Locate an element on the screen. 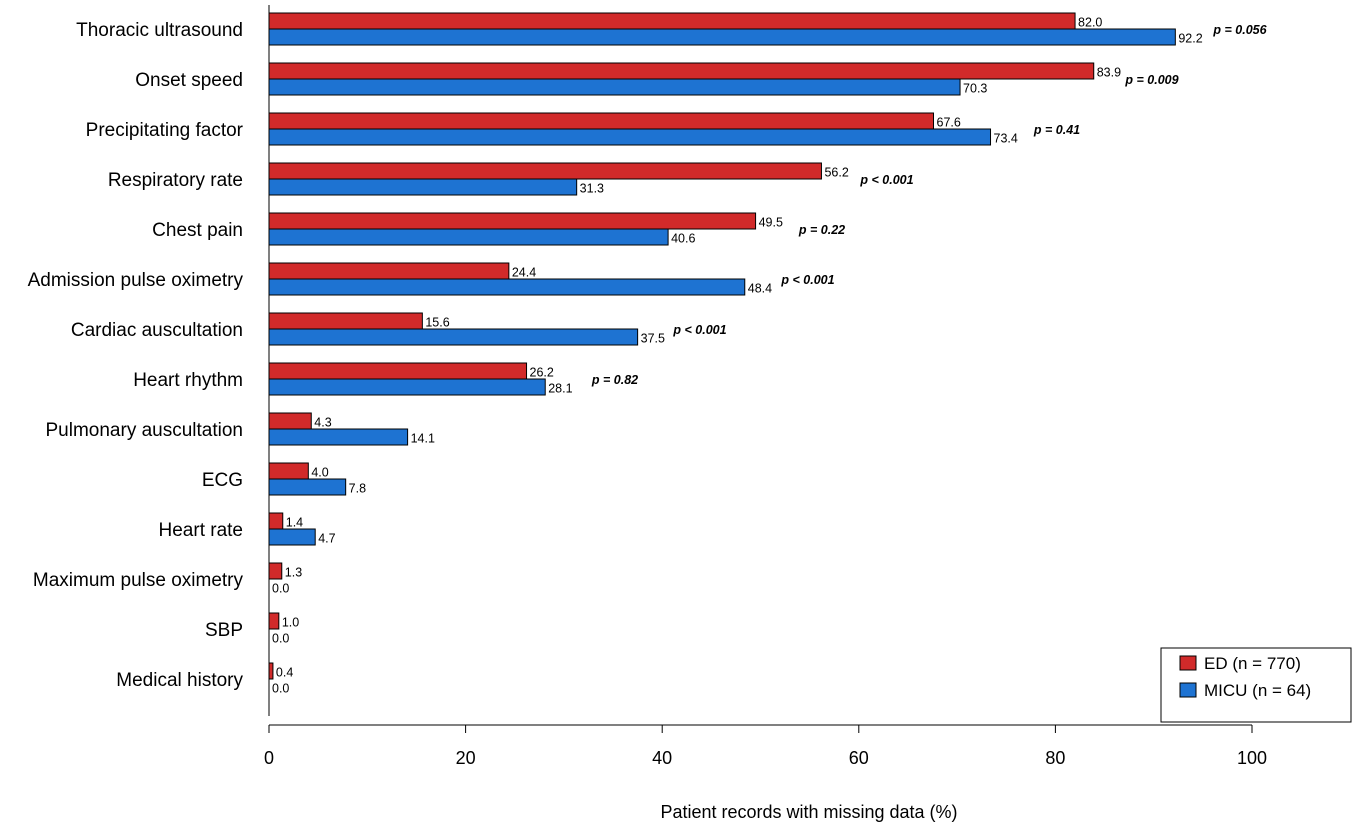  category-label: Cardiac auscultation is located at coordinates (157, 330).